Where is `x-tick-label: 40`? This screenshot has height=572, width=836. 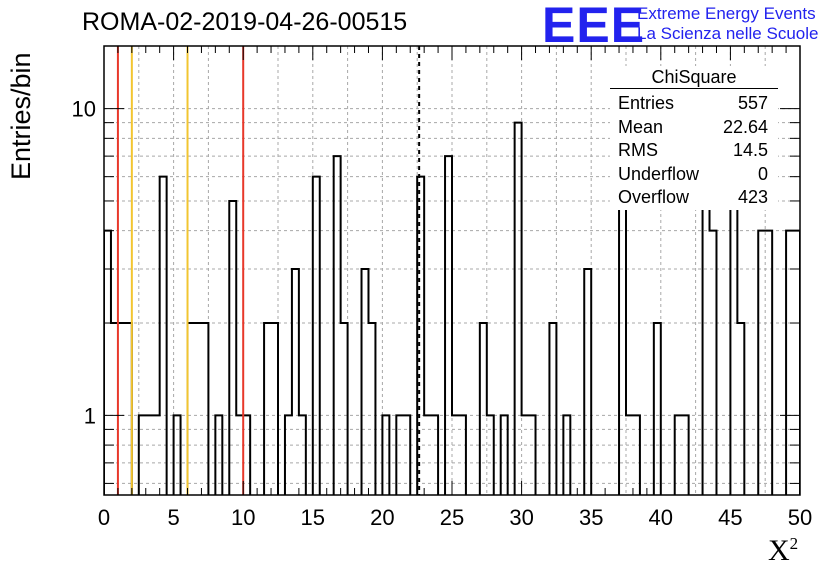 x-tick-label: 40 is located at coordinates (661, 517).